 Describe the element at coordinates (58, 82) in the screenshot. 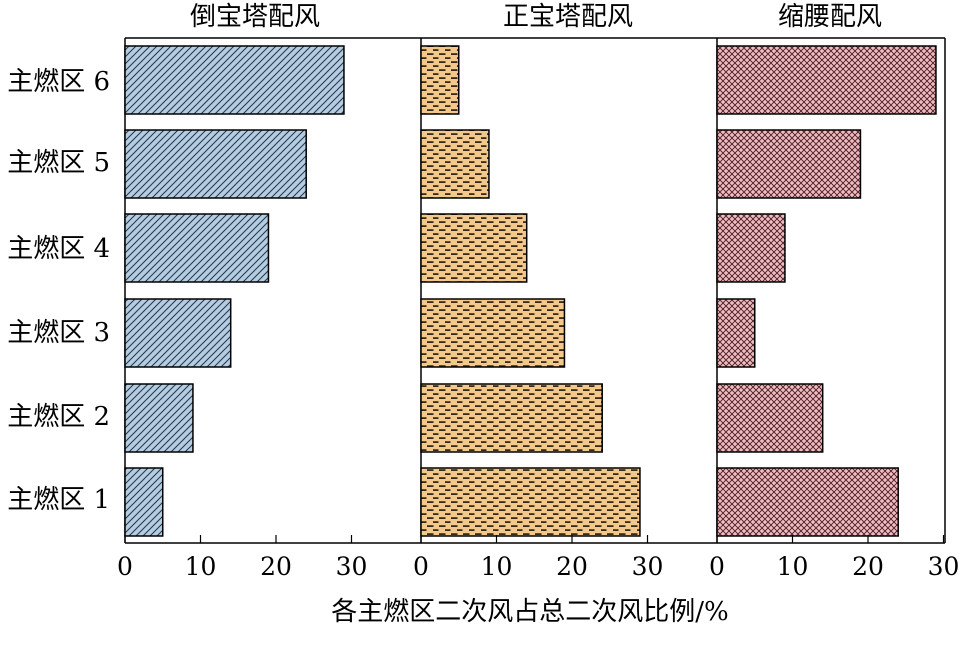

I see `category-label-6: 主燃区 6` at that location.